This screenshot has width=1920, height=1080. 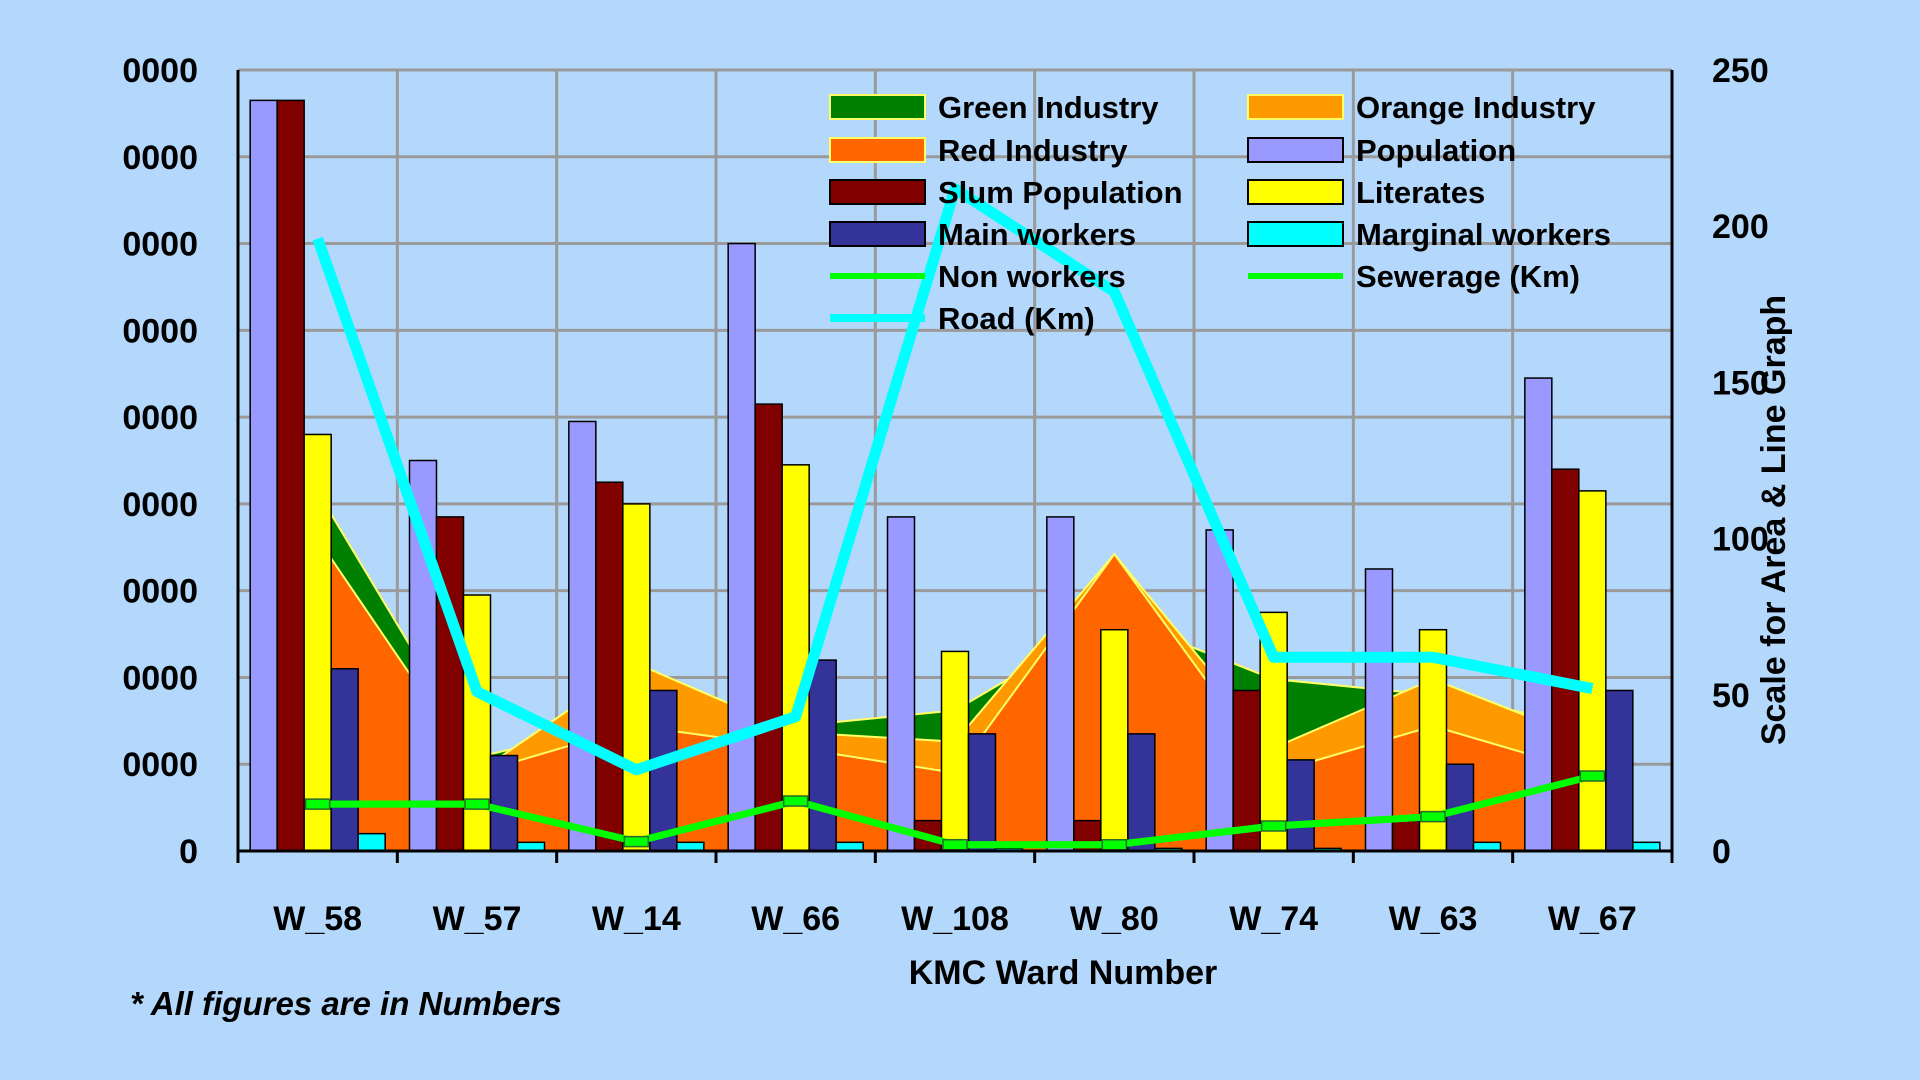 I want to click on legend-label-road-km: Road (Km), so click(x=1016, y=318).